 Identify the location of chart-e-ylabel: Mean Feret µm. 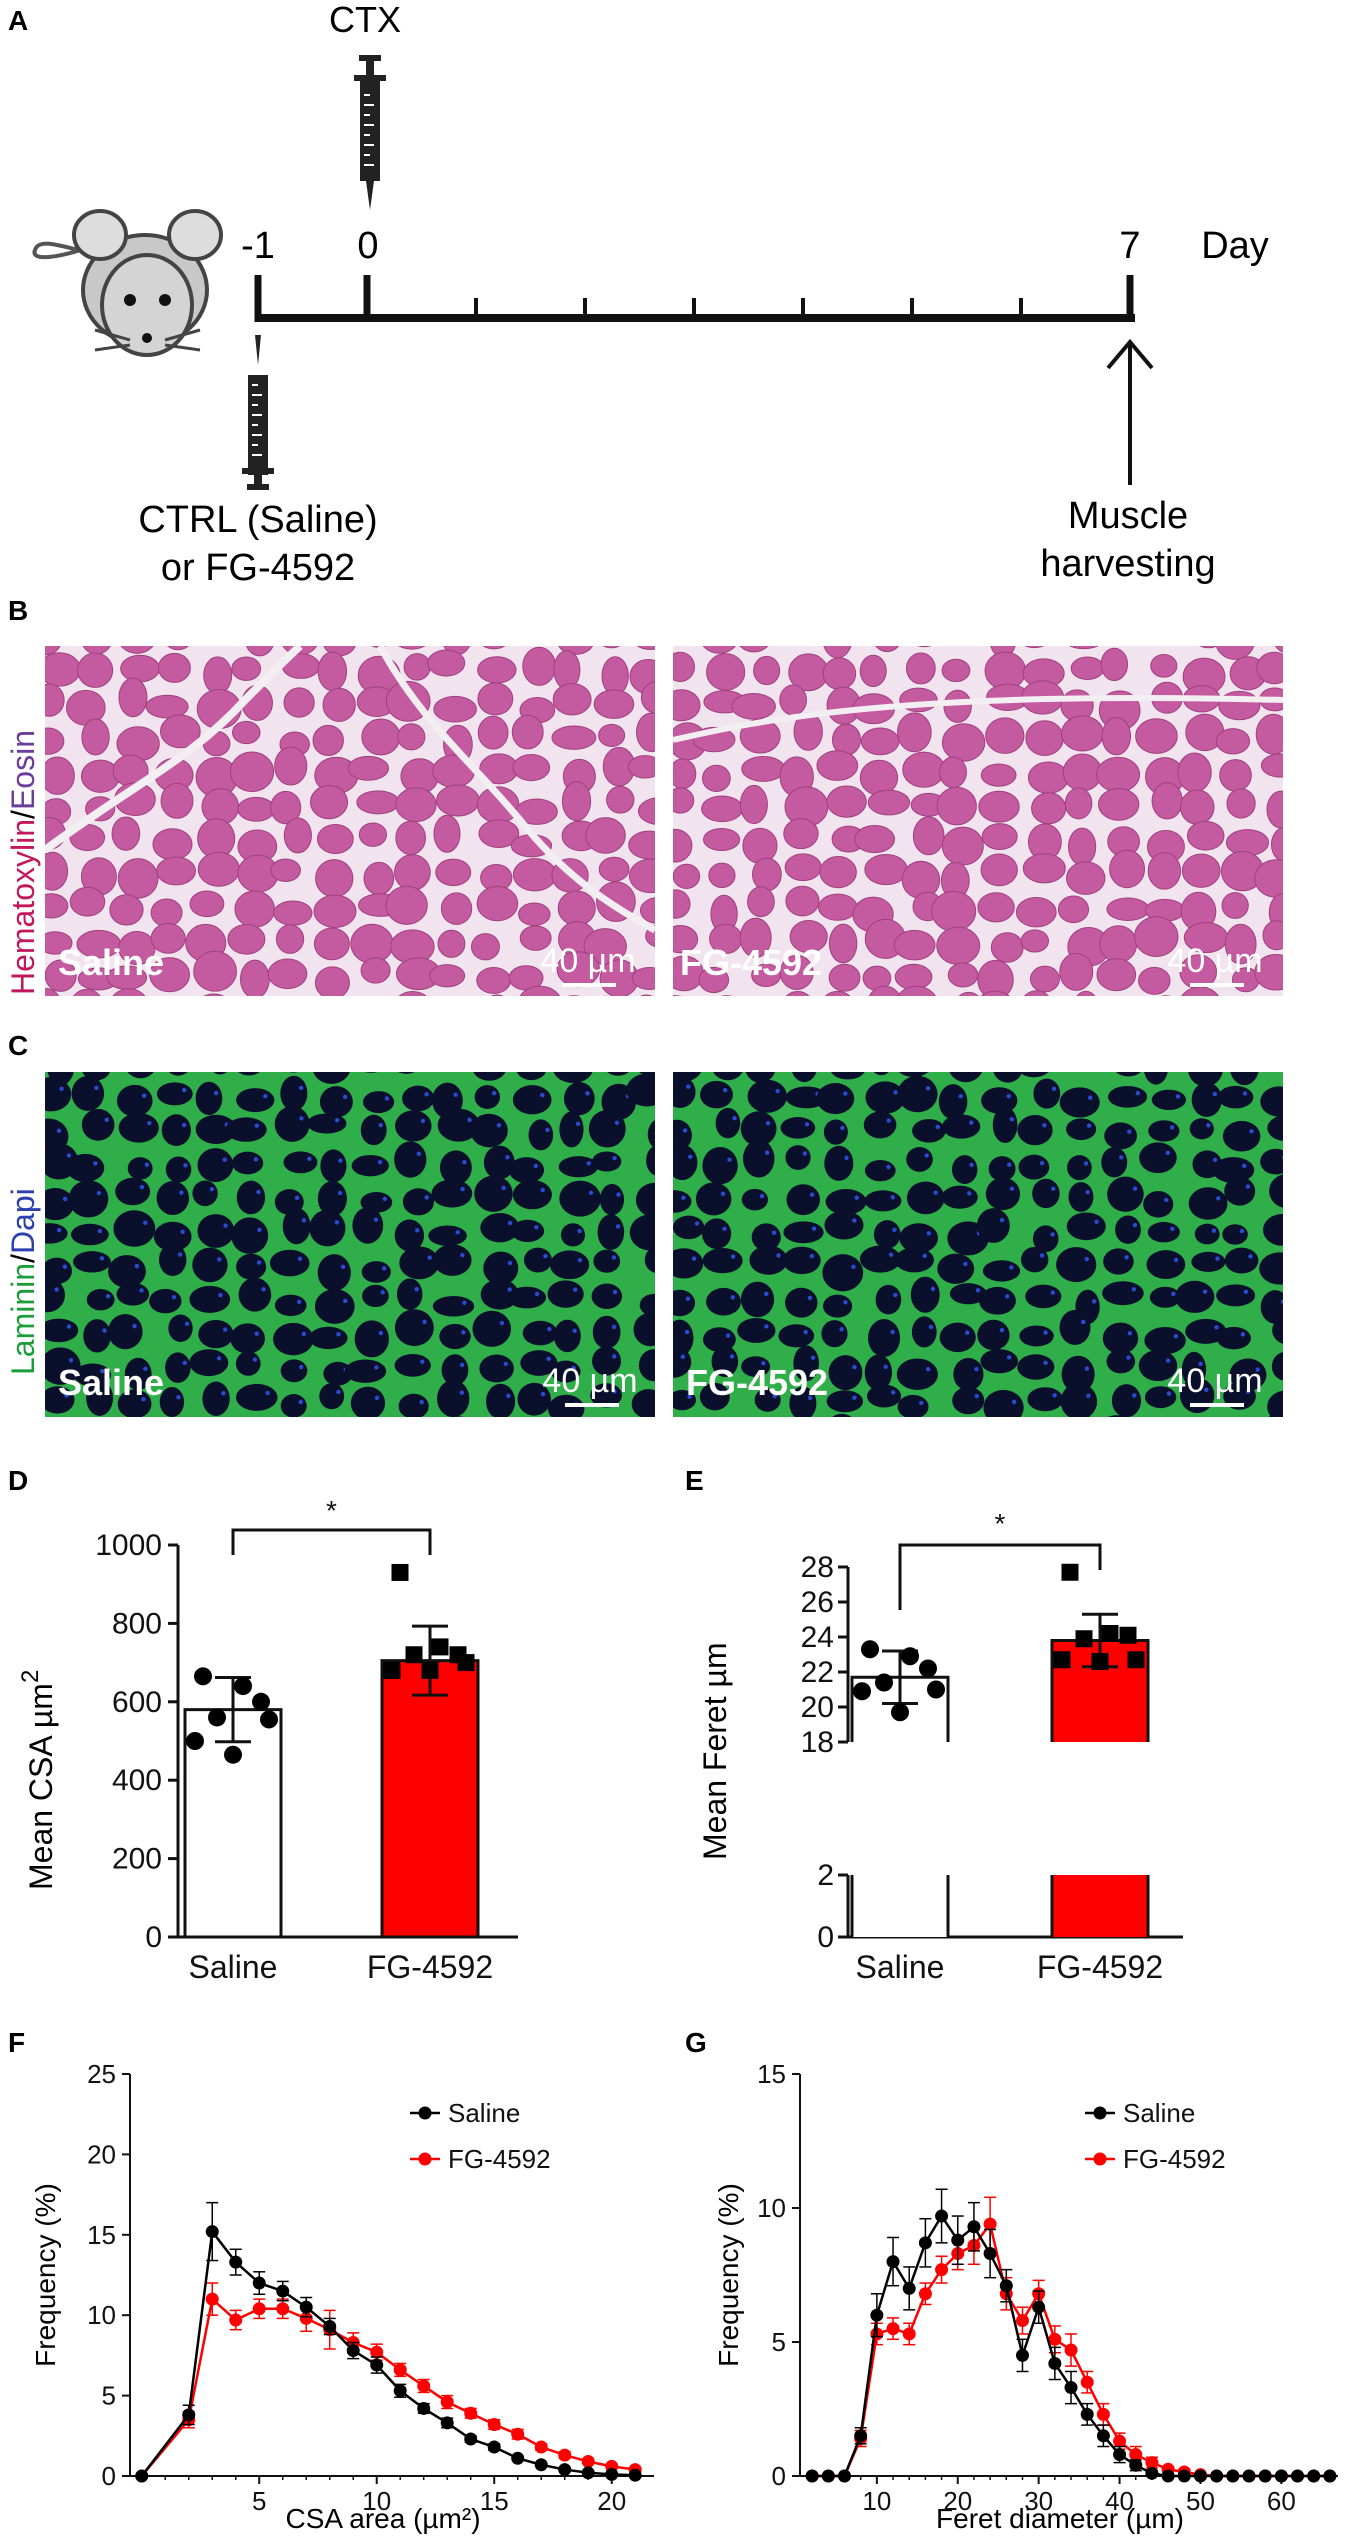
(715, 1751).